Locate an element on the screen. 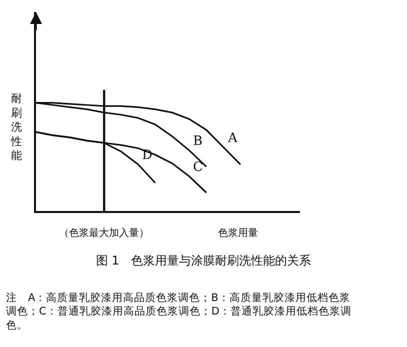  text: 图 1 色浆用量与涂膜耐刷洗性能的关系 is located at coordinates (204, 260).